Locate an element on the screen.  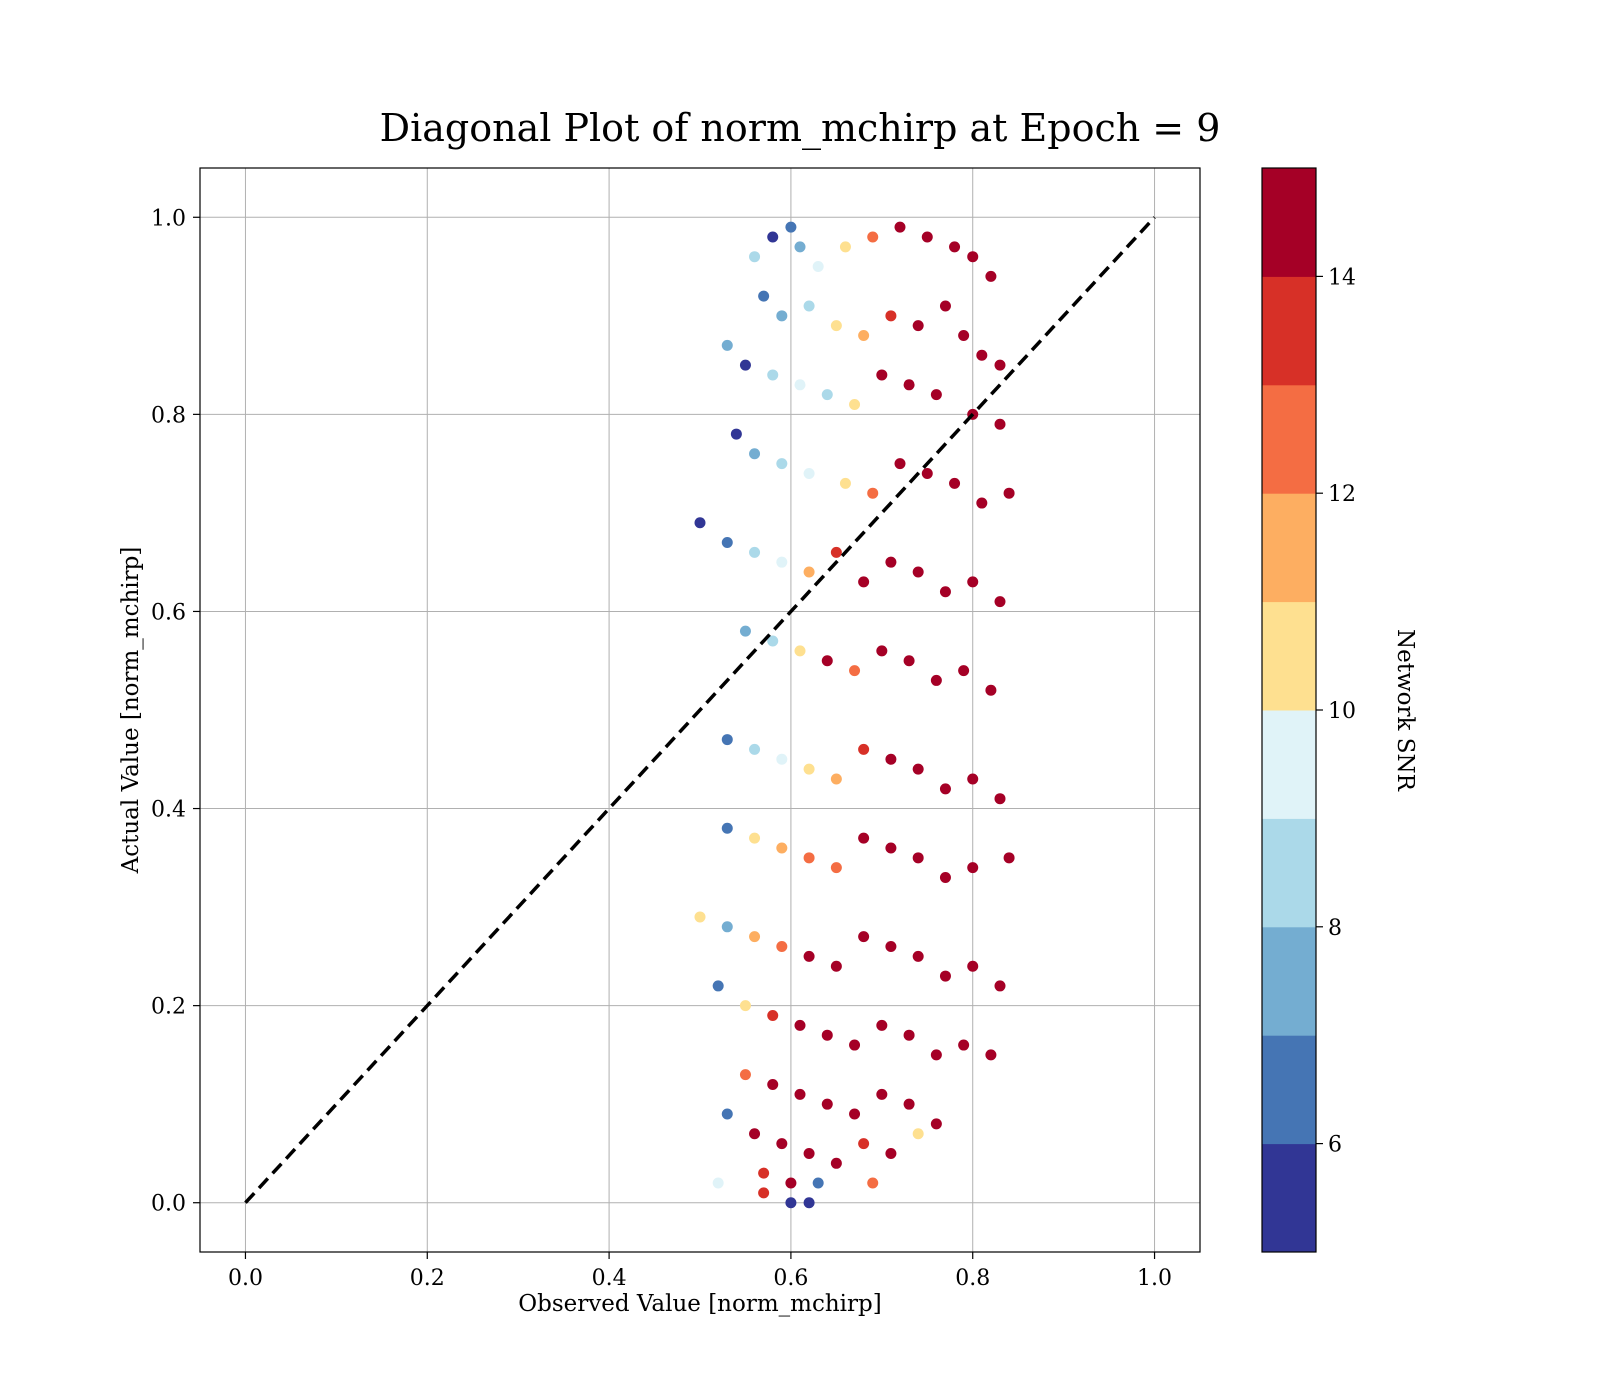
x-tick-label: 0.2 is located at coordinates (427, 1278).